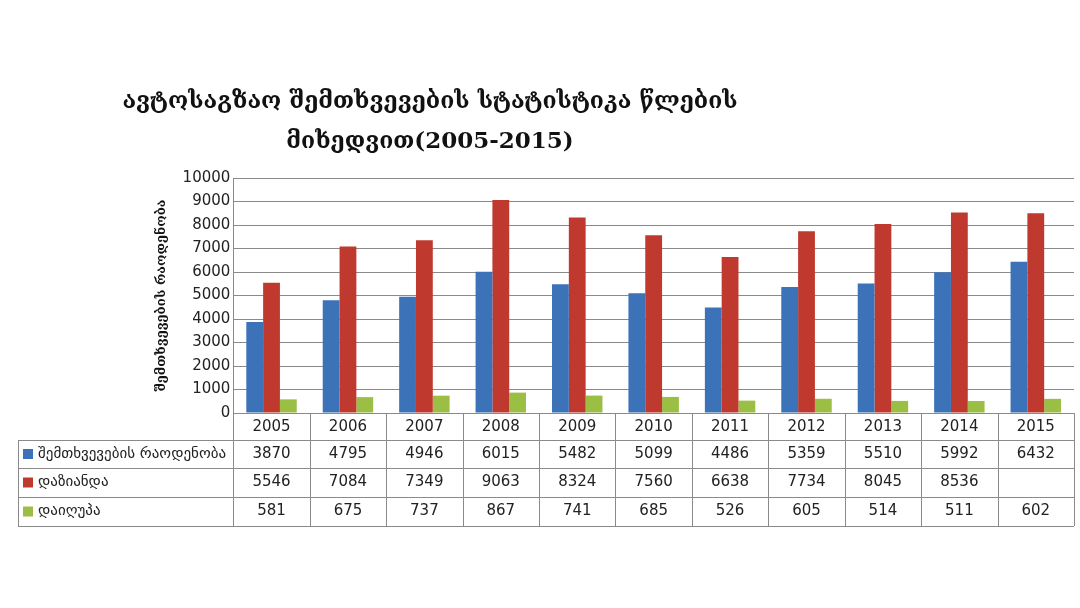 The width and height of the screenshot is (1080, 608). Describe the element at coordinates (430, 120) in the screenshot. I see `chart-title: ავტოსაგზაო შემთხვევების სტატისტიკა წლების მიხედვით(2005-2015)` at that location.